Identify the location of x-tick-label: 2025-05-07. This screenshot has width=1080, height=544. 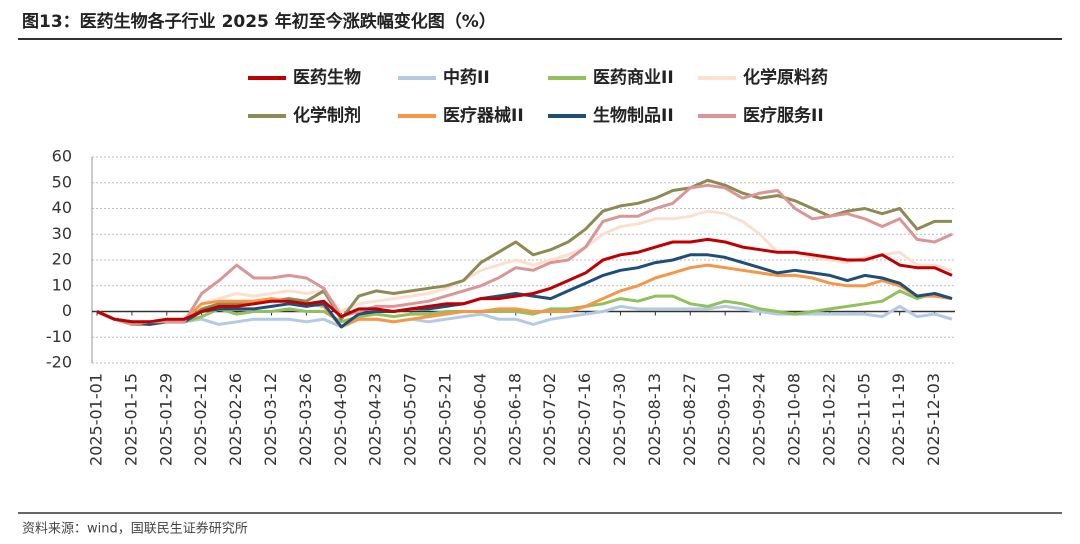
(410, 419).